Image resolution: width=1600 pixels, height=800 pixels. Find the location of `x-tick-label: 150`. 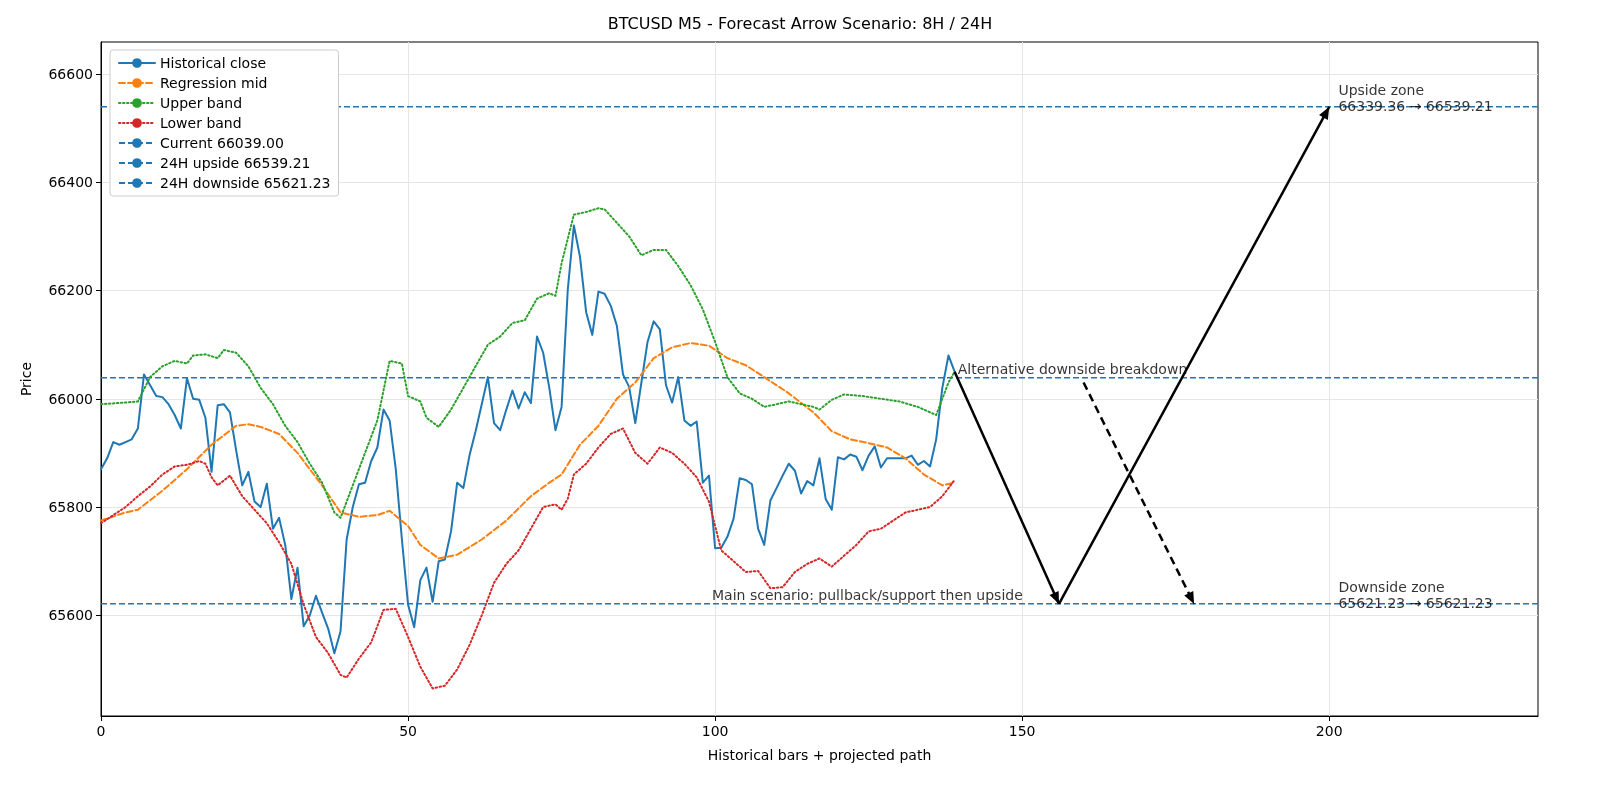

x-tick-label: 150 is located at coordinates (1022, 731).